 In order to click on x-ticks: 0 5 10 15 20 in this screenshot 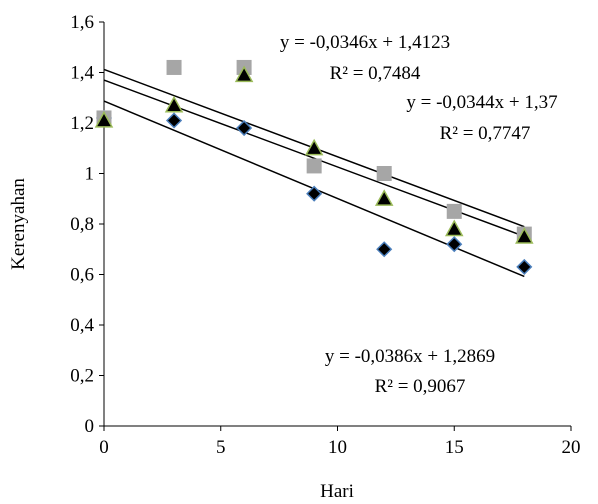, I will do `click(340, 442)`.